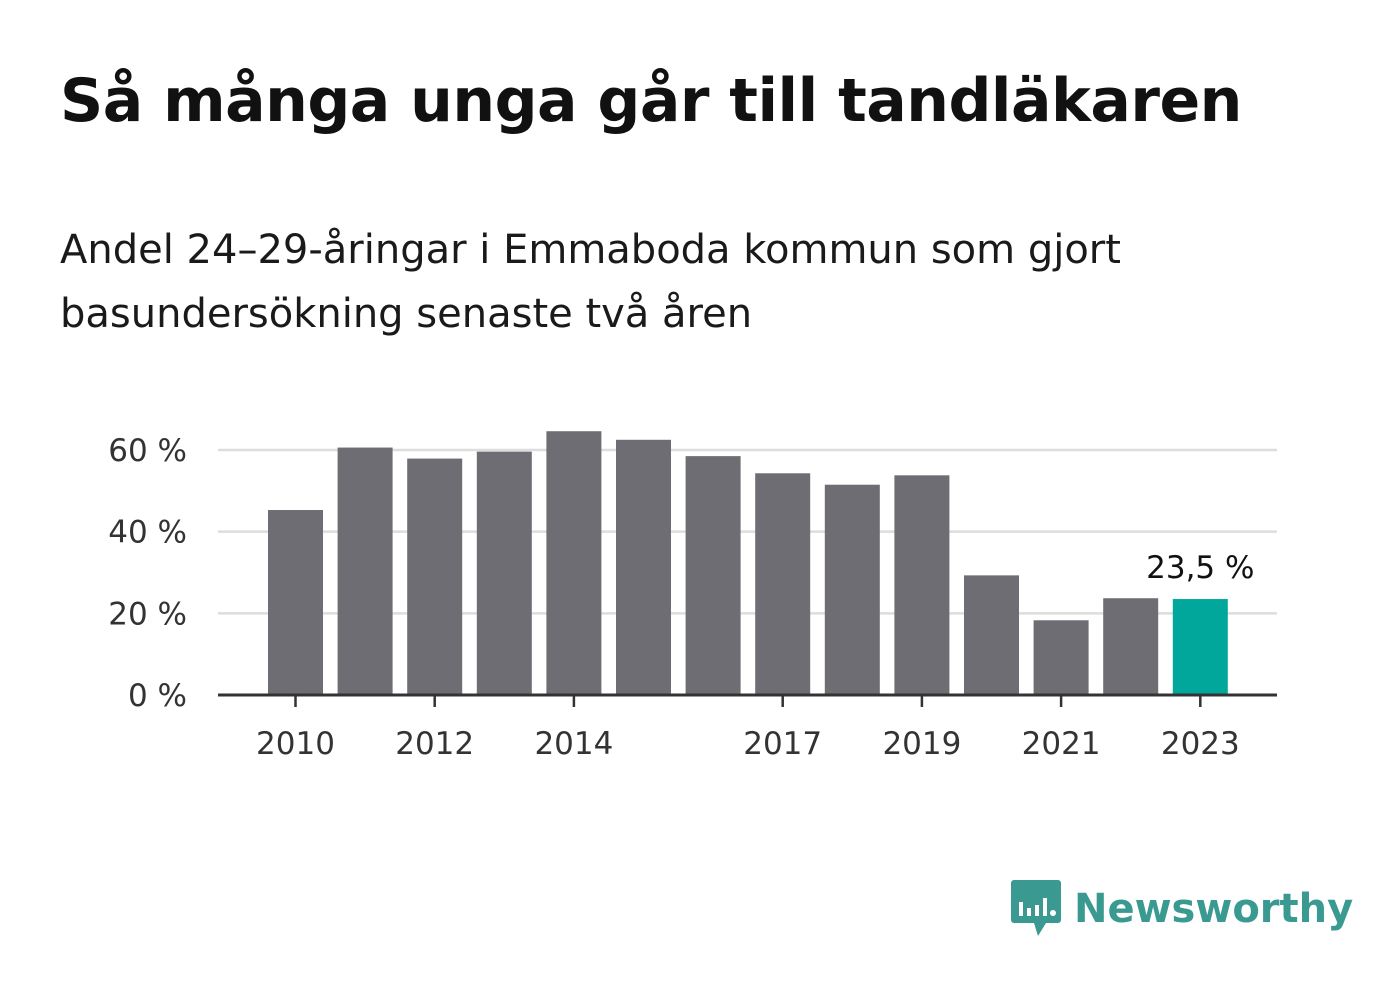 The image size is (1382, 999). Describe the element at coordinates (295, 744) in the screenshot. I see `x-tick-label: 2010` at that location.